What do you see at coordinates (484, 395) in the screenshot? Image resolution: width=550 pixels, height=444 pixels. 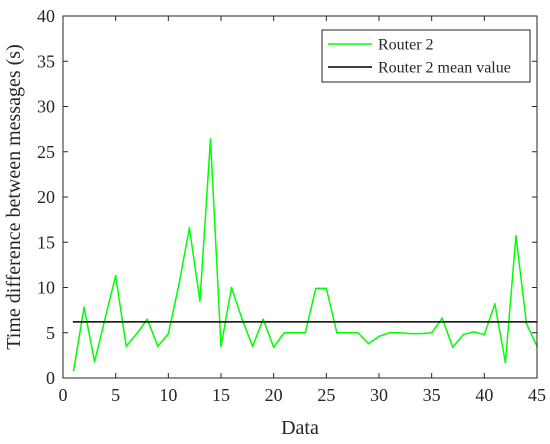 I see `x-tick-label: 40` at bounding box center [484, 395].